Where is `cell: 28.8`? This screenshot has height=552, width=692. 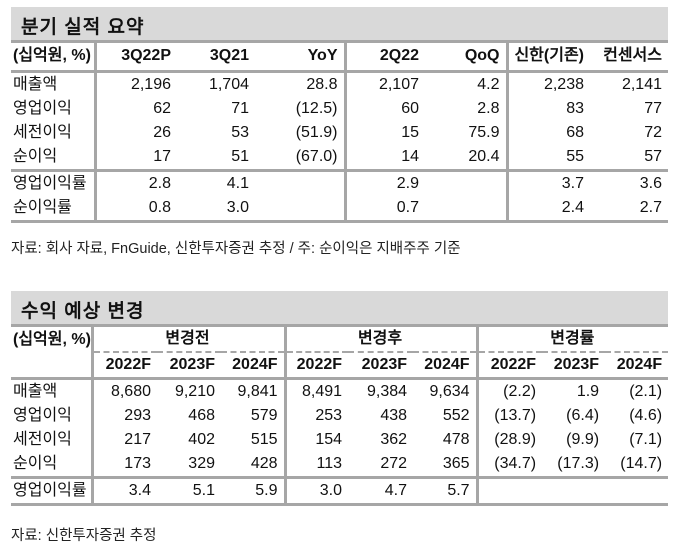
cell: 28.8 is located at coordinates (322, 84).